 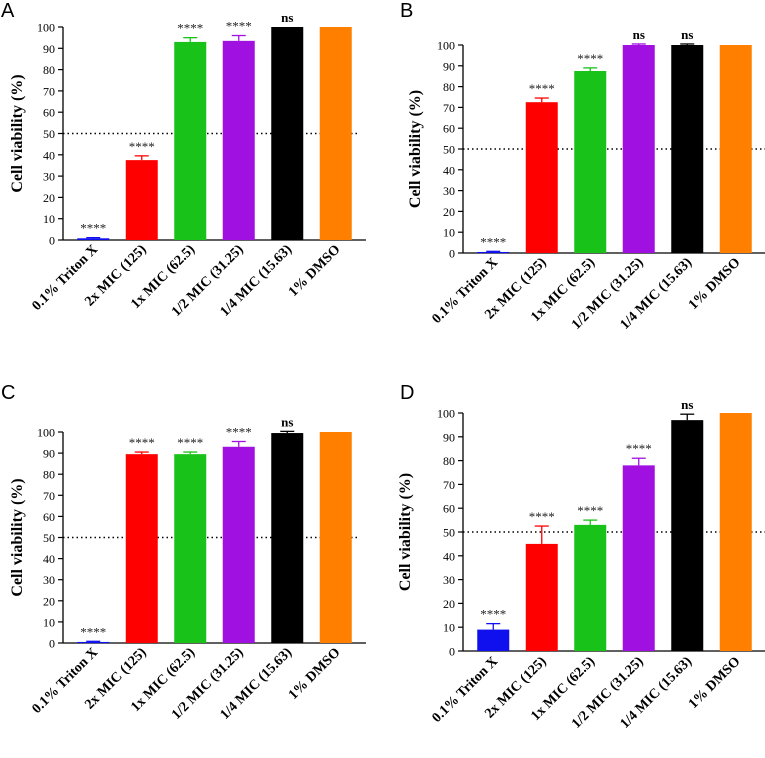 What do you see at coordinates (49, 113) in the screenshot?
I see `panel-a-y-tick-label: 60` at bounding box center [49, 113].